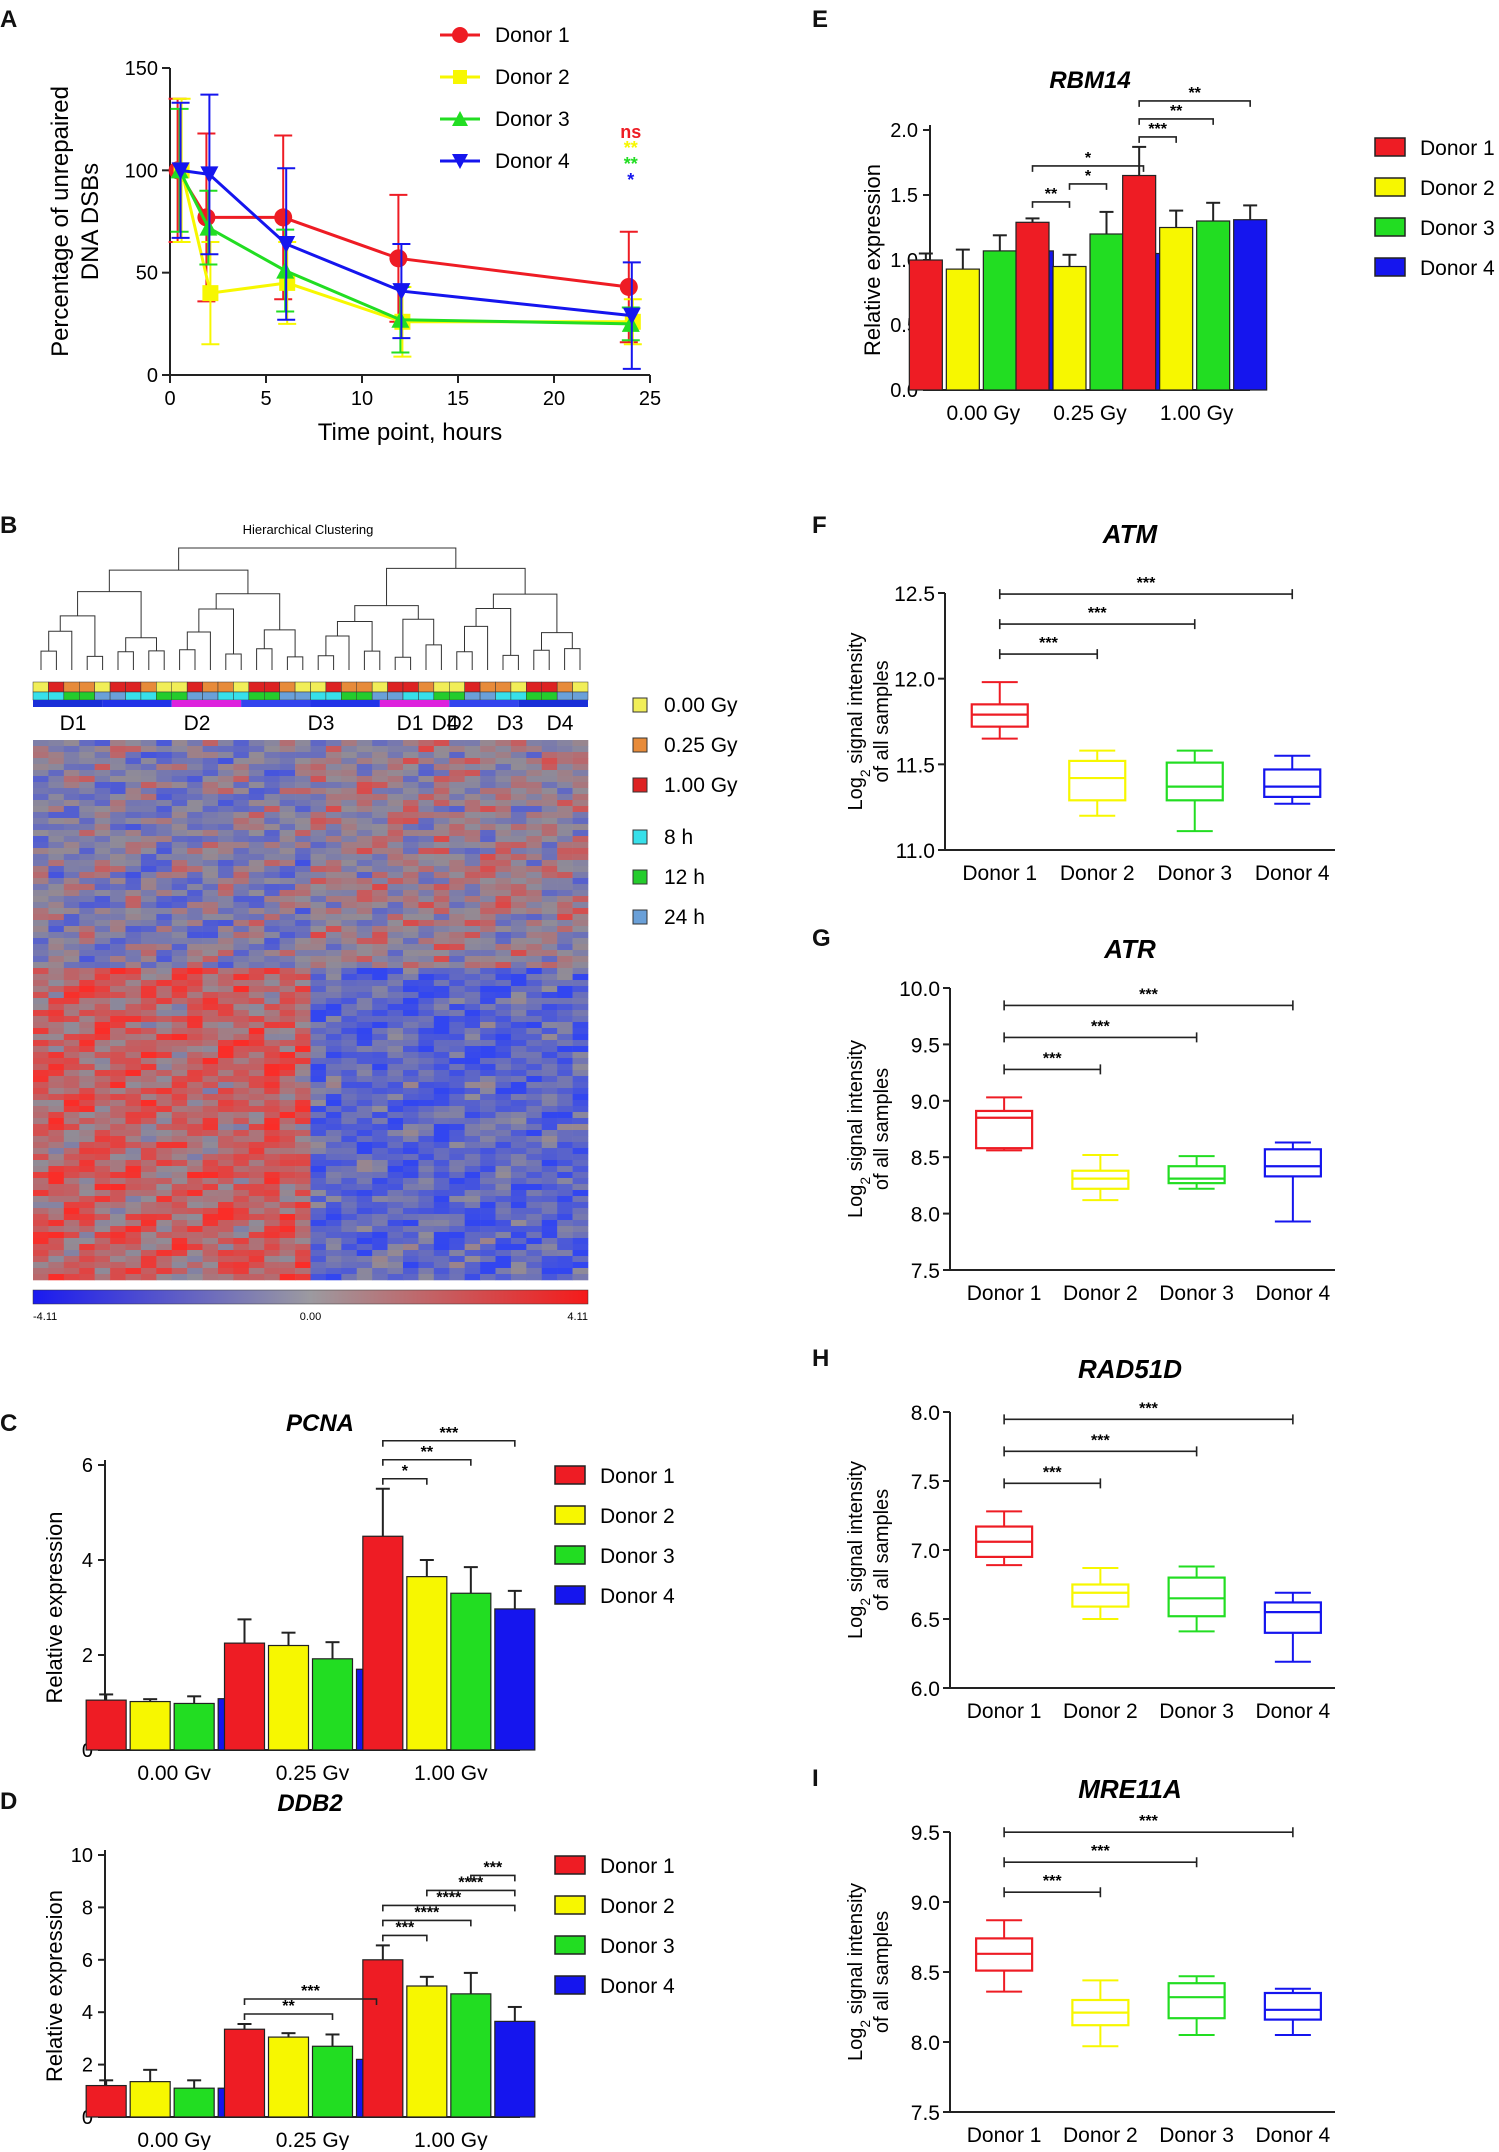  Describe the element at coordinates (553, 703) in the screenshot. I see `donor-annotation-cell` at that location.